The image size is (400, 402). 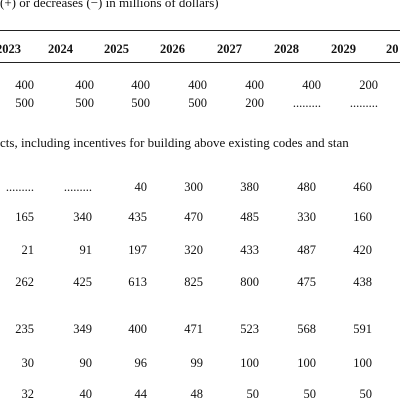 What do you see at coordinates (116, 49) in the screenshot?
I see `year-header: 2025` at bounding box center [116, 49].